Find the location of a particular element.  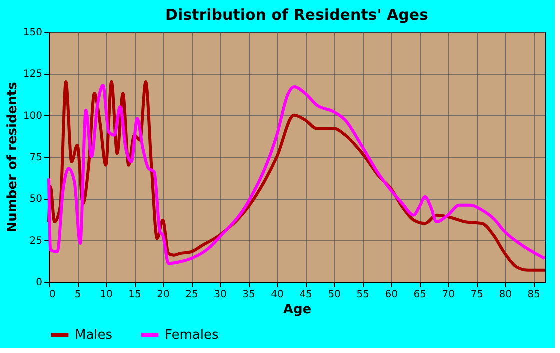

x-tick-label: 60 is located at coordinates (391, 295).